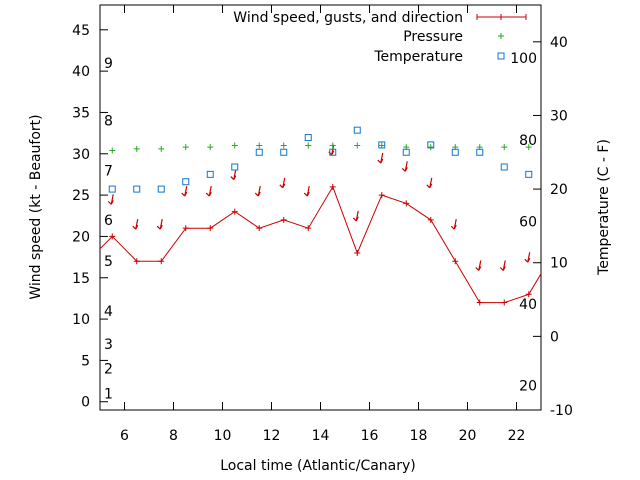 The height and width of the screenshot is (480, 640). Describe the element at coordinates (81, 113) in the screenshot. I see `y-tick-label: 35` at that location.